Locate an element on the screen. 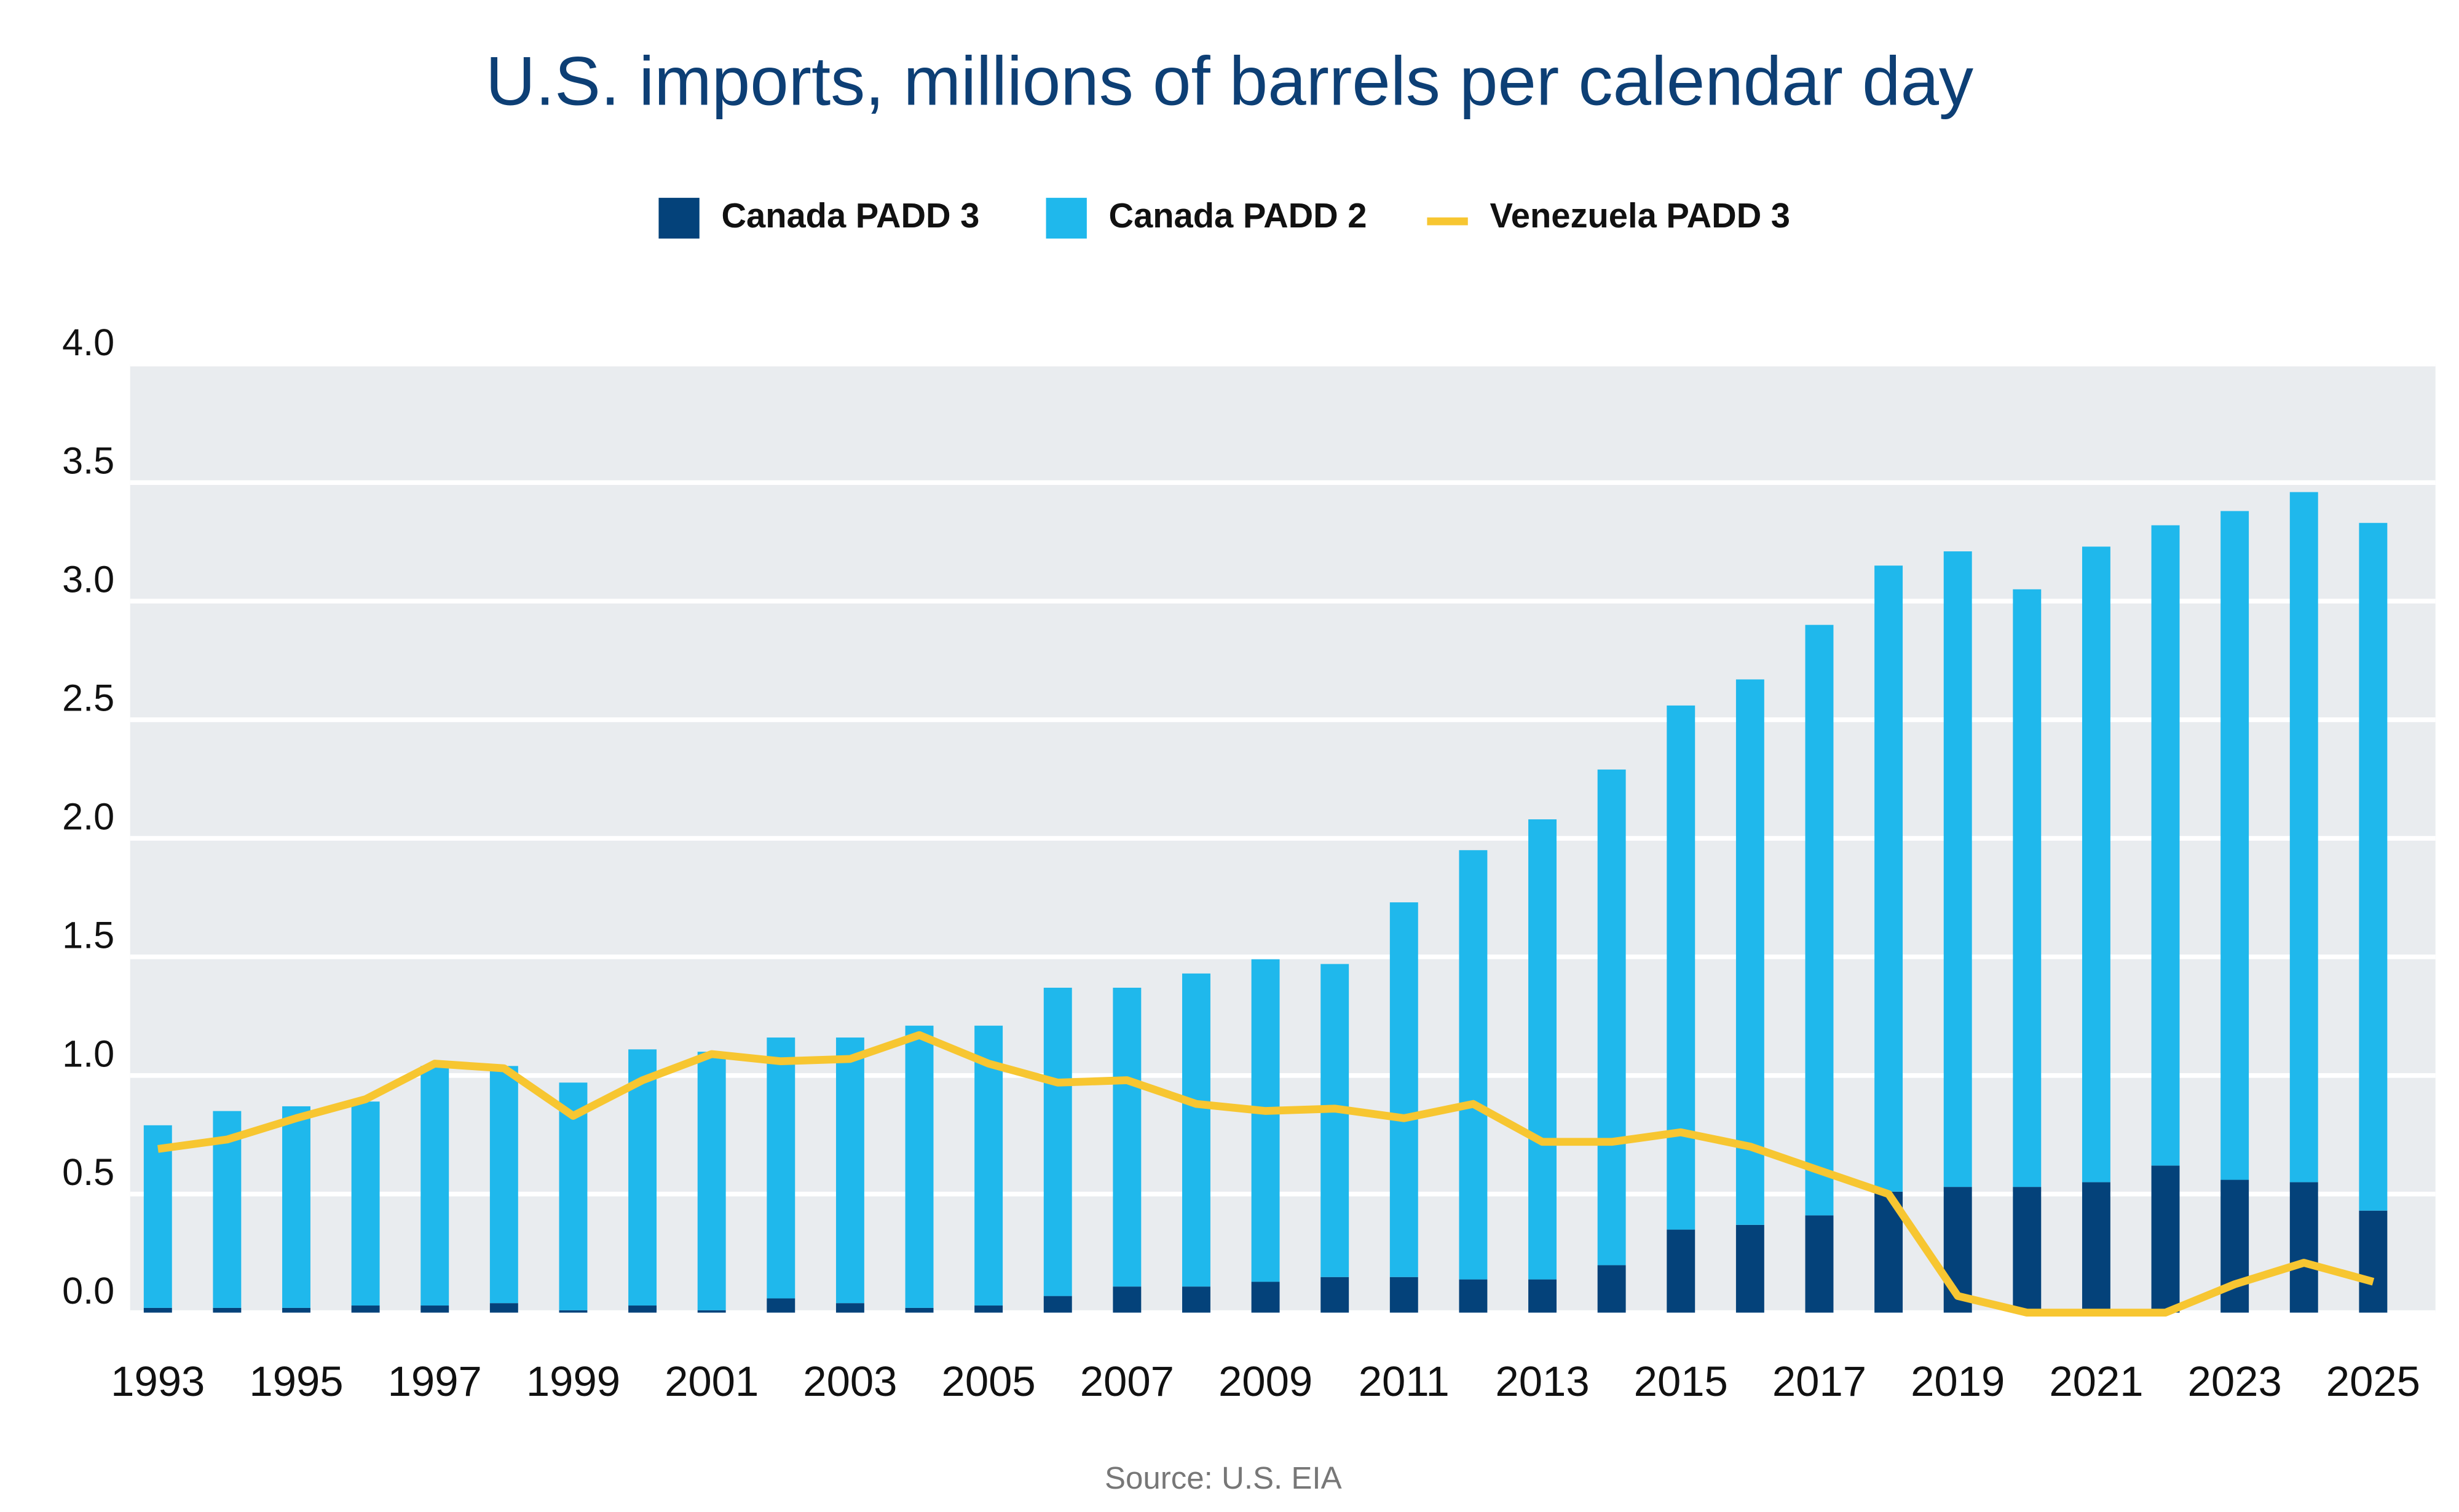 The image size is (2459, 1512). x-tick-label: 2019 is located at coordinates (1958, 1381).